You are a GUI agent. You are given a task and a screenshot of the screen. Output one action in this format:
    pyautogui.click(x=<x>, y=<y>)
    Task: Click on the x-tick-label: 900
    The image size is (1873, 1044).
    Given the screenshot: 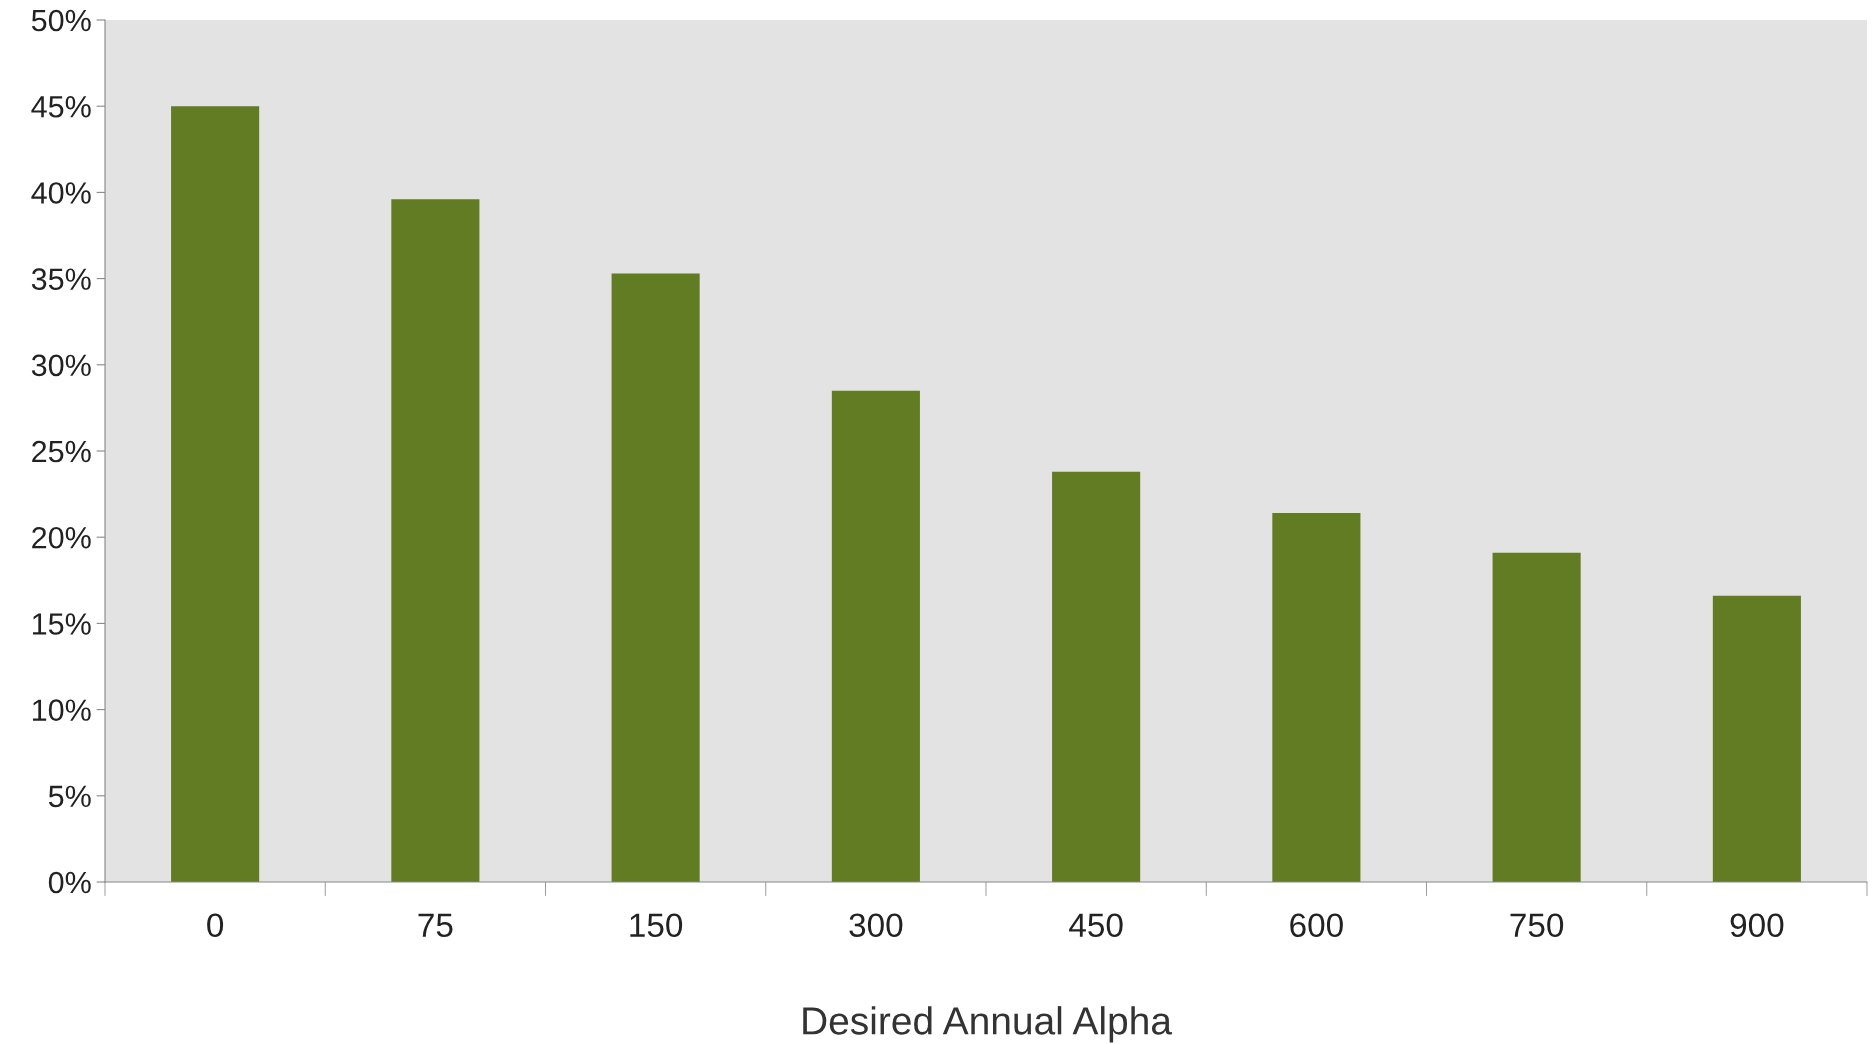 What is the action you would take?
    pyautogui.click(x=1757, y=925)
    